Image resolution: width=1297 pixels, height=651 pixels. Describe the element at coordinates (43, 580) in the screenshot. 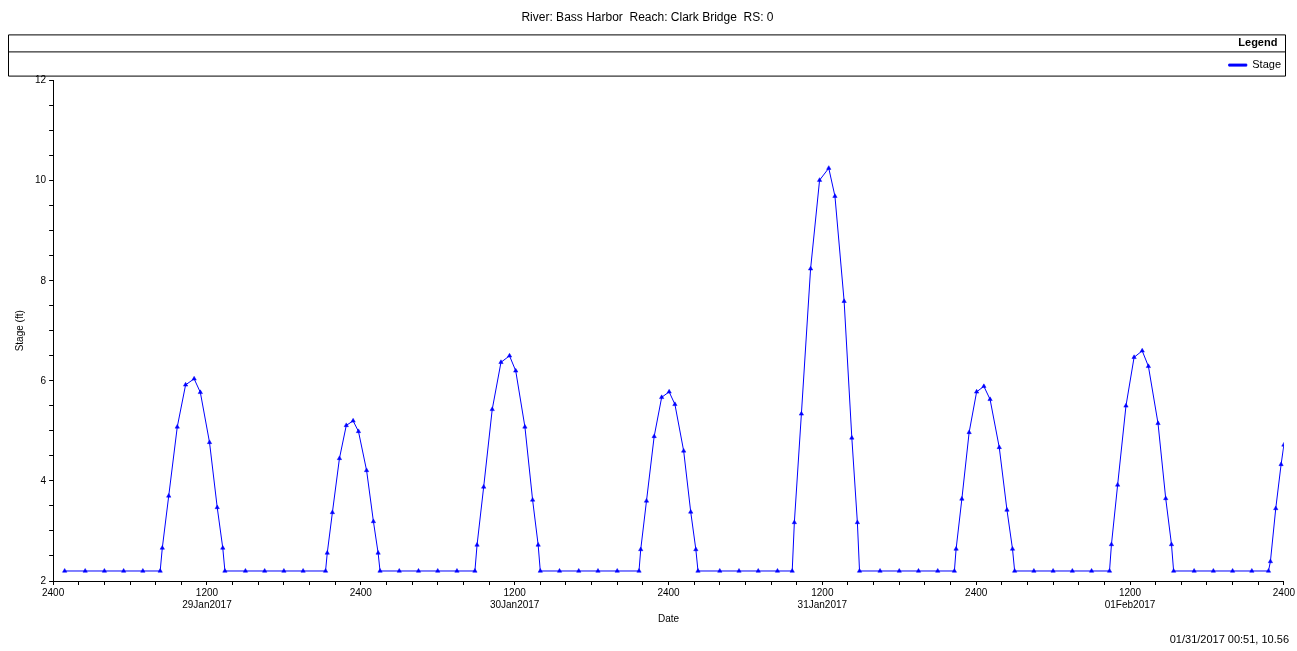

I see `y-tick-label: 2` at that location.